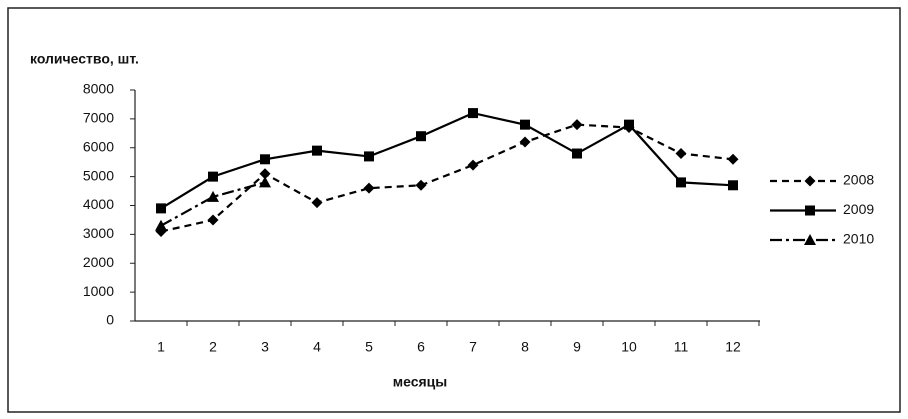 The image size is (908, 419). I want to click on x-tick-label: 5, so click(369, 347).